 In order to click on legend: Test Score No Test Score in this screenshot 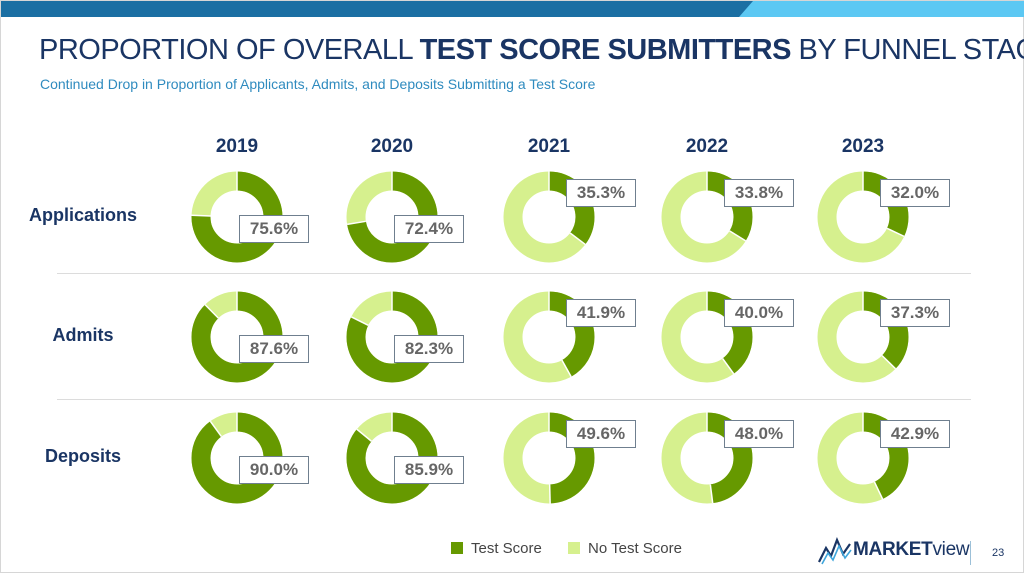, I will do `click(577, 548)`.